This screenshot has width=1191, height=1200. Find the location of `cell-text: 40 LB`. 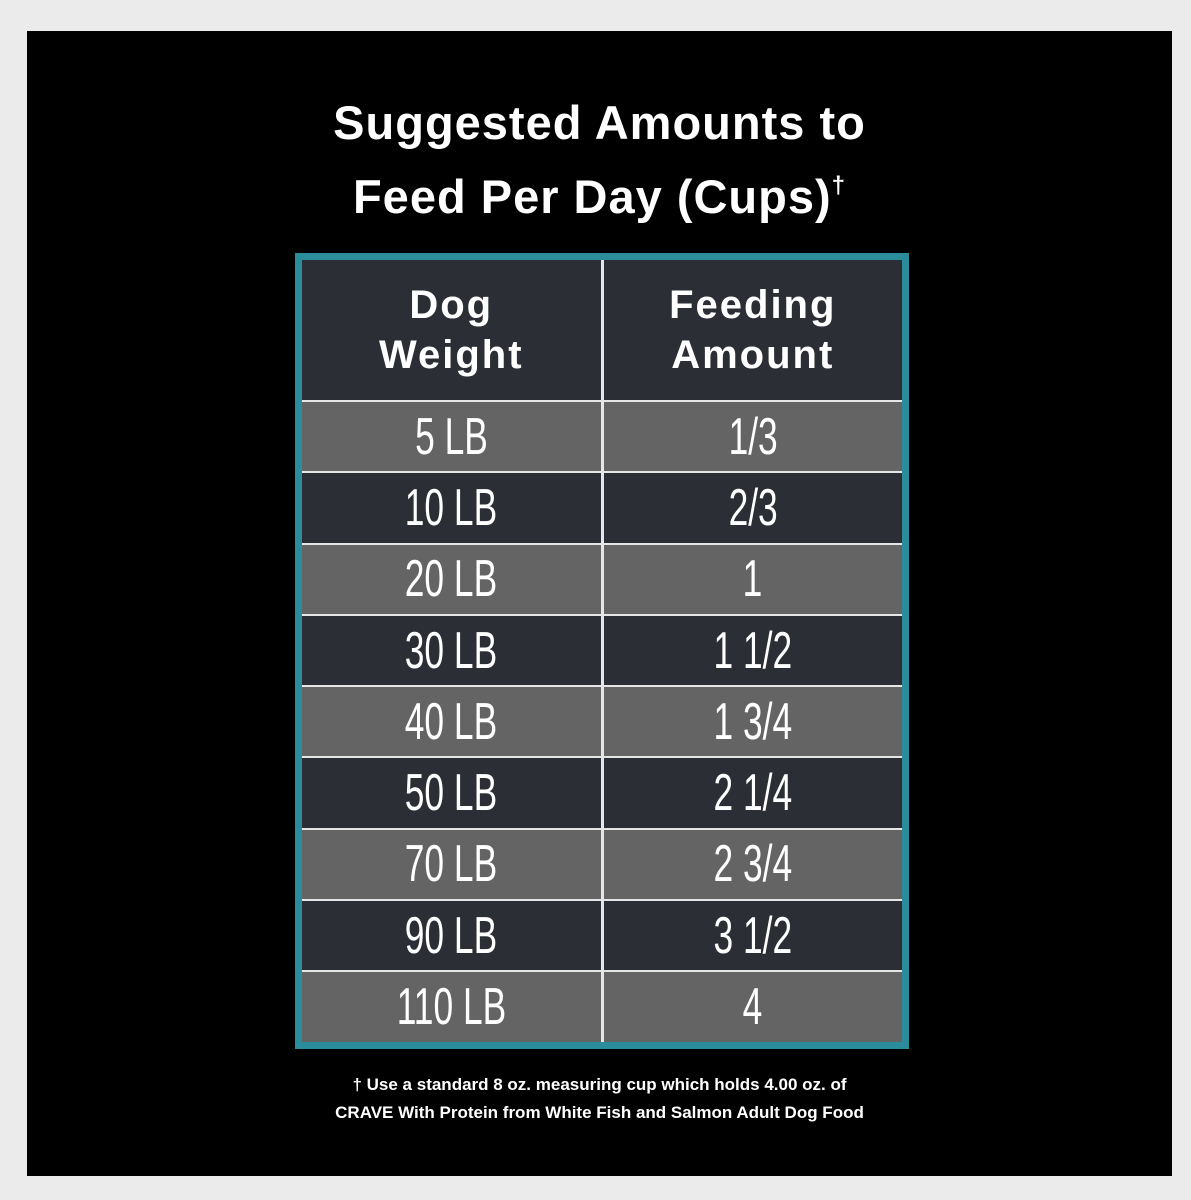

cell-text: 40 LB is located at coordinates (451, 721).